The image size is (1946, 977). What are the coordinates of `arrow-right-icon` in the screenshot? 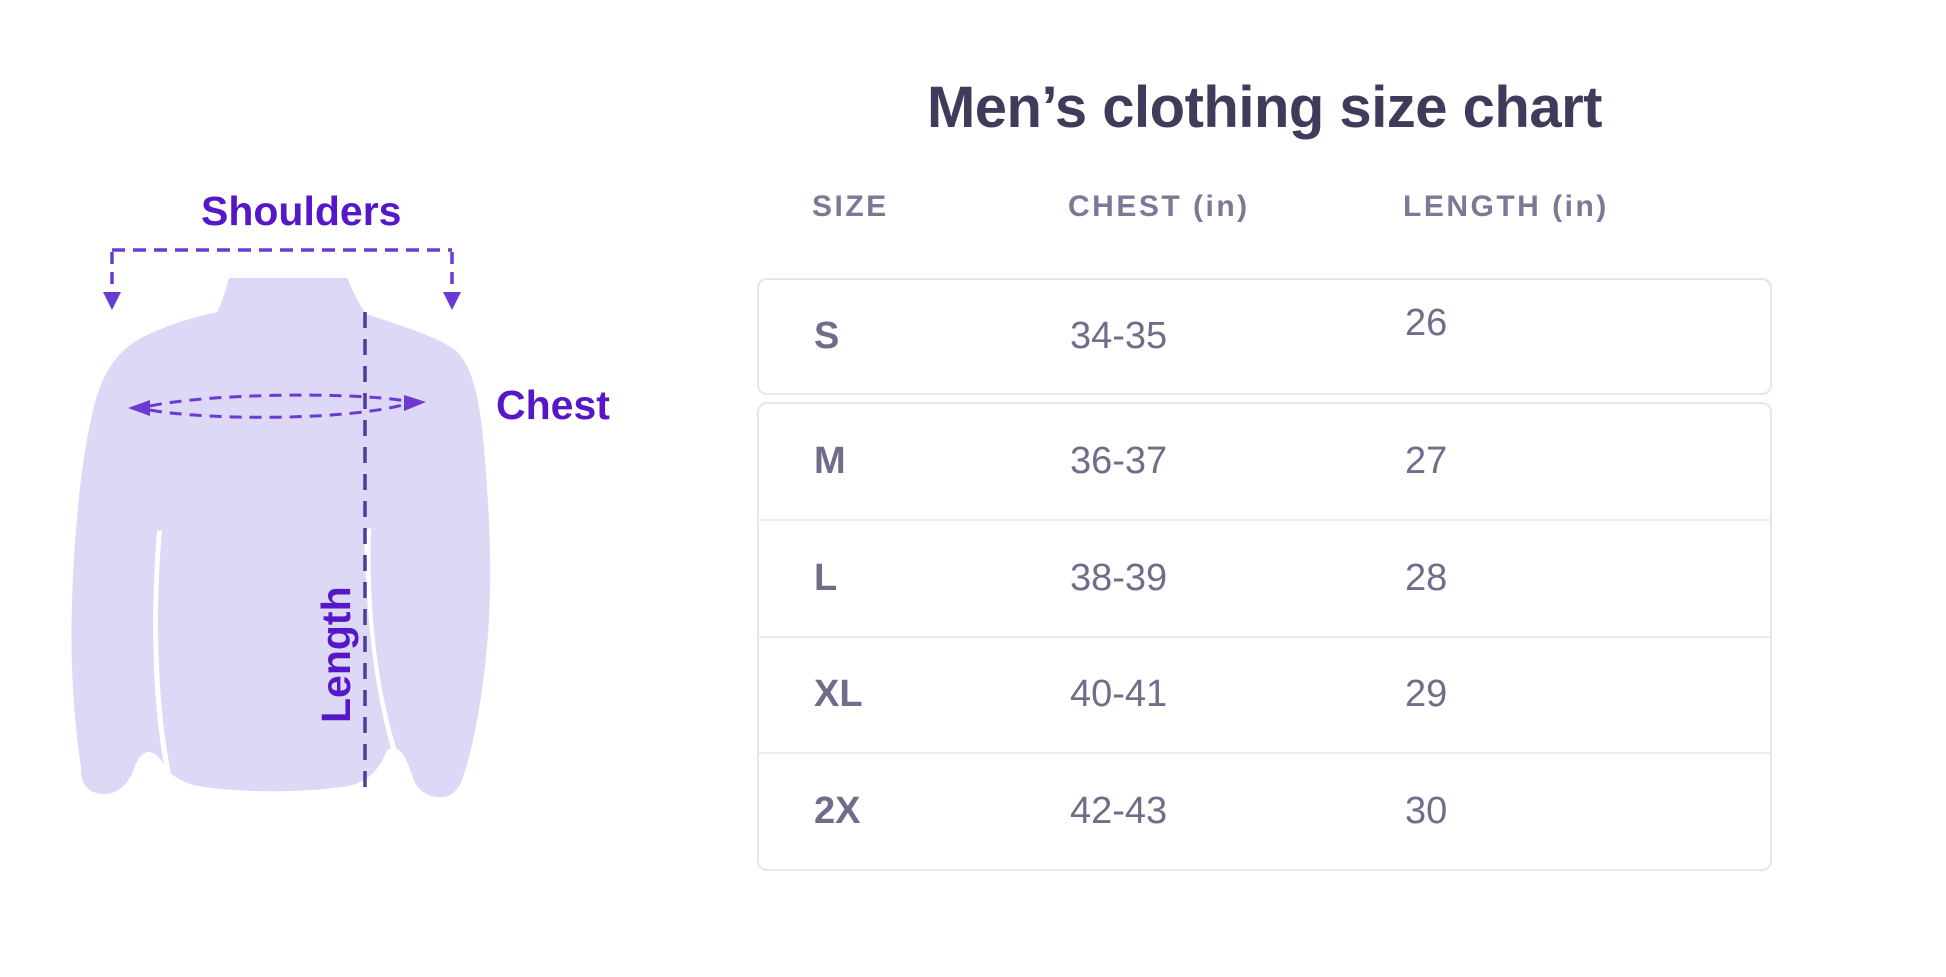 It's located at (415, 403).